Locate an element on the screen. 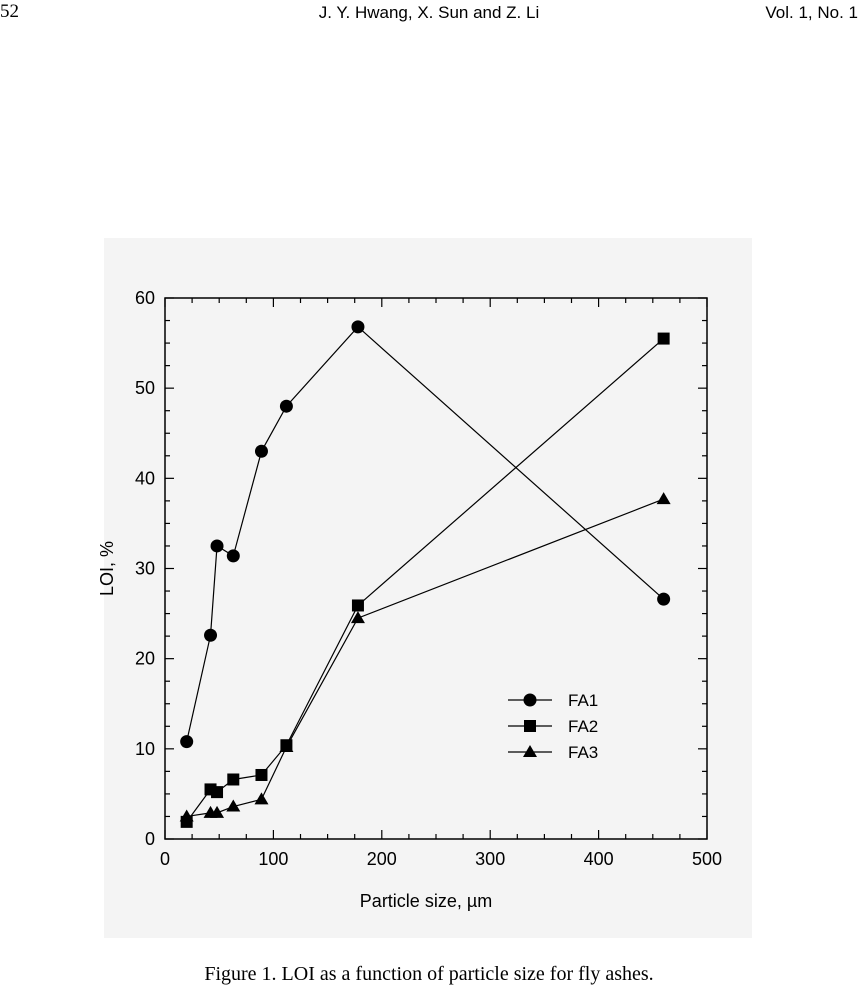 This screenshot has width=858, height=992. legend-label-fa2: FA2 is located at coordinates (583, 726).